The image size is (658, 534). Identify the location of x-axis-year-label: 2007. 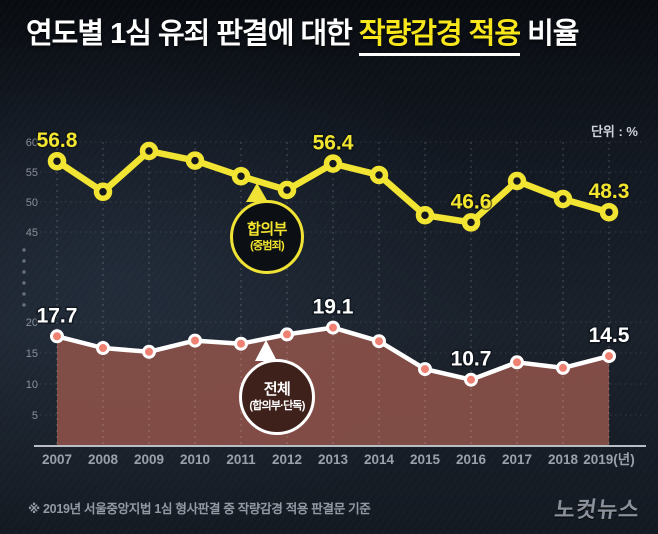
(57, 459).